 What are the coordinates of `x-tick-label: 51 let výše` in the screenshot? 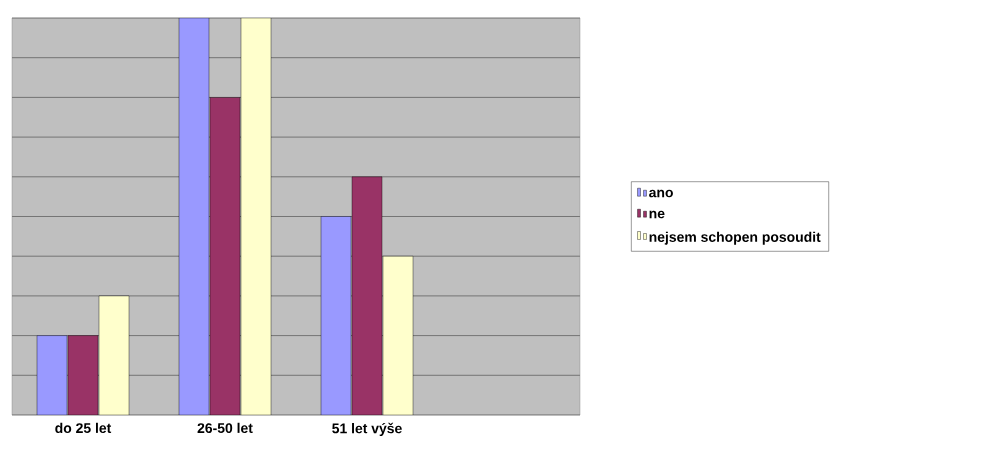 It's located at (367, 429).